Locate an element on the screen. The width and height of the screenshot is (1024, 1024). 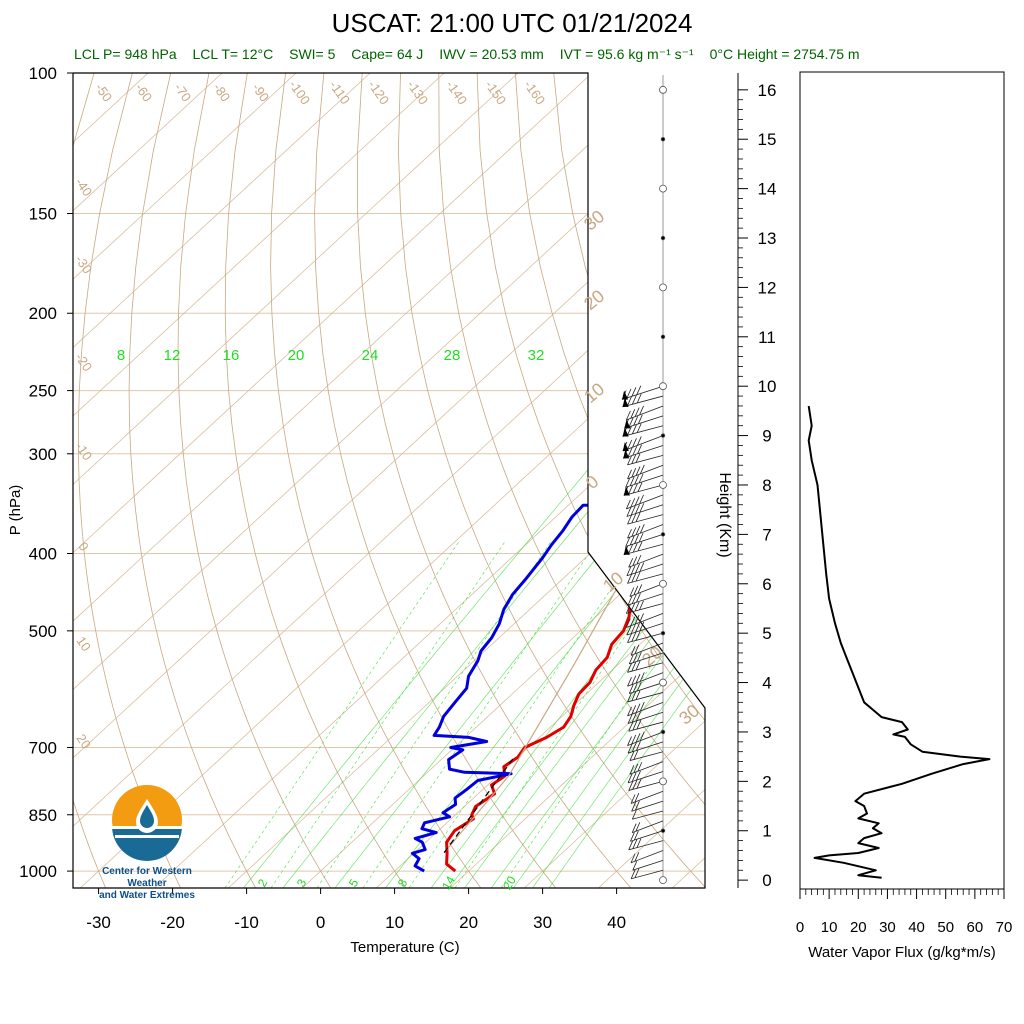
y-tick-label: 500 is located at coordinates (43, 631).